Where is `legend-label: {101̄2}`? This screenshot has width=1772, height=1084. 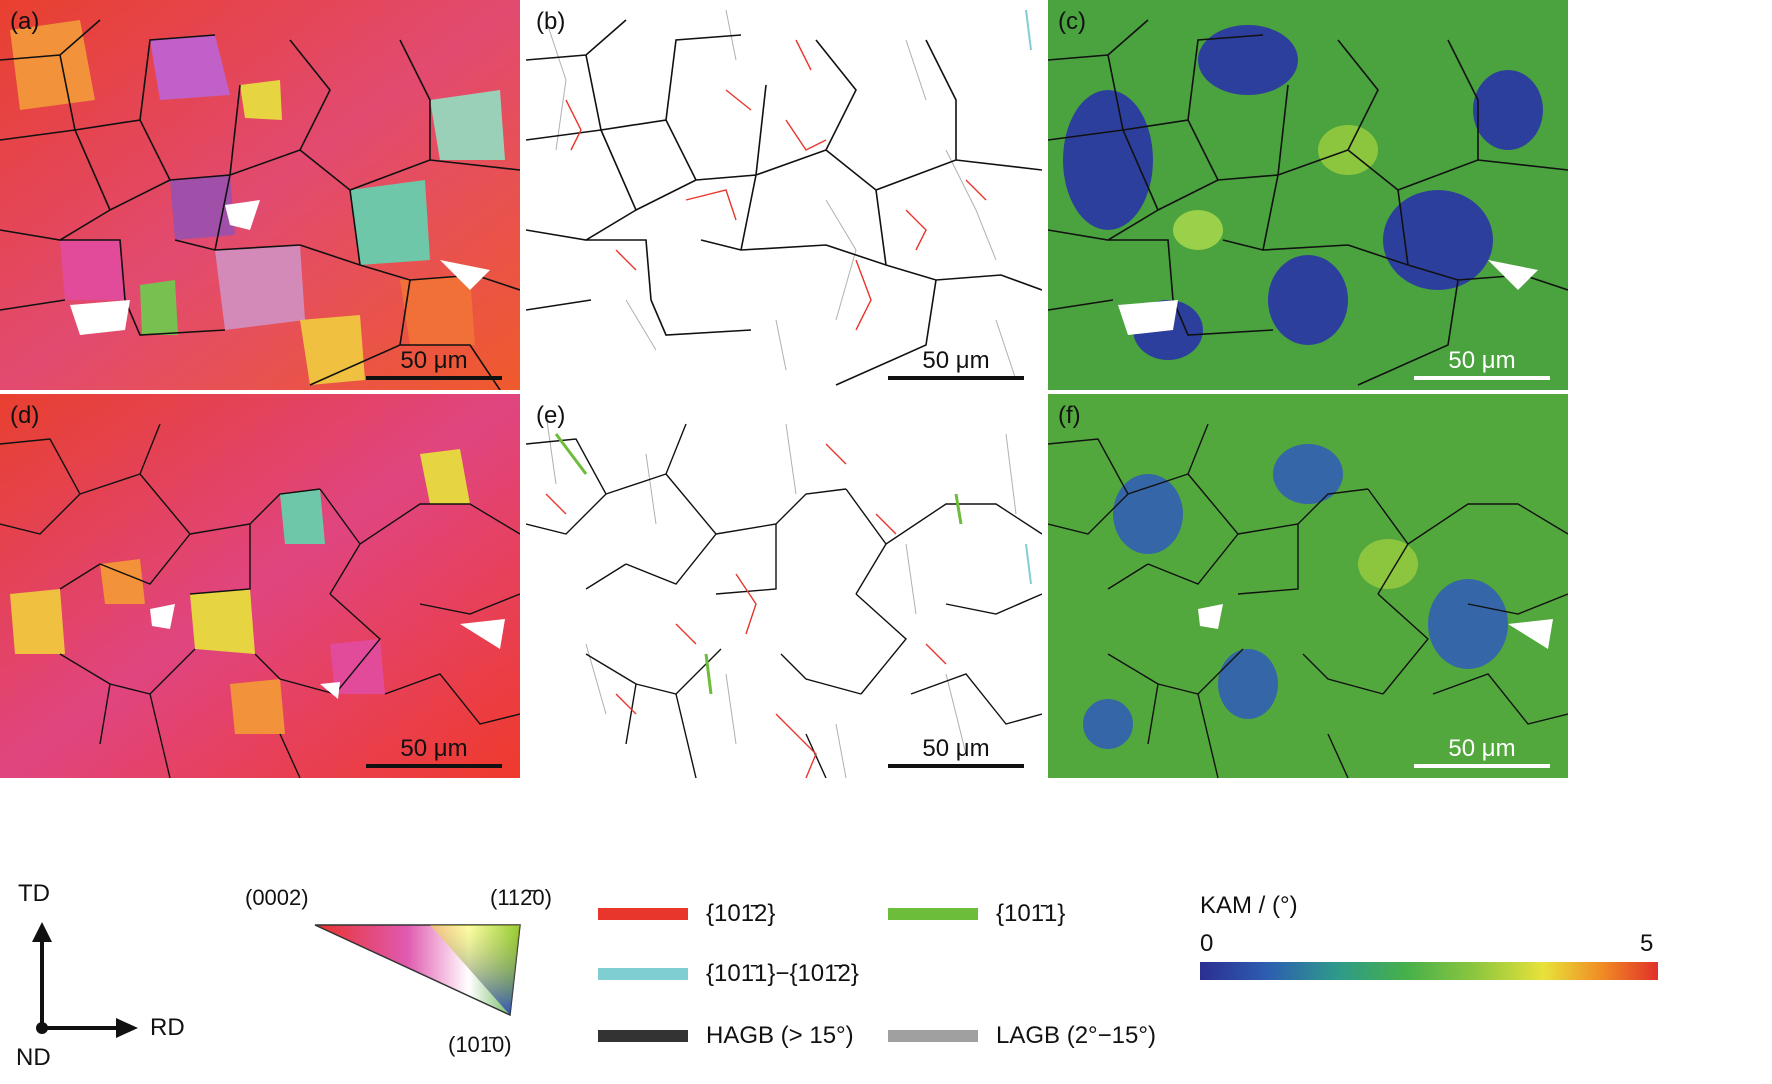 legend-label: {101̄2} is located at coordinates (741, 913).